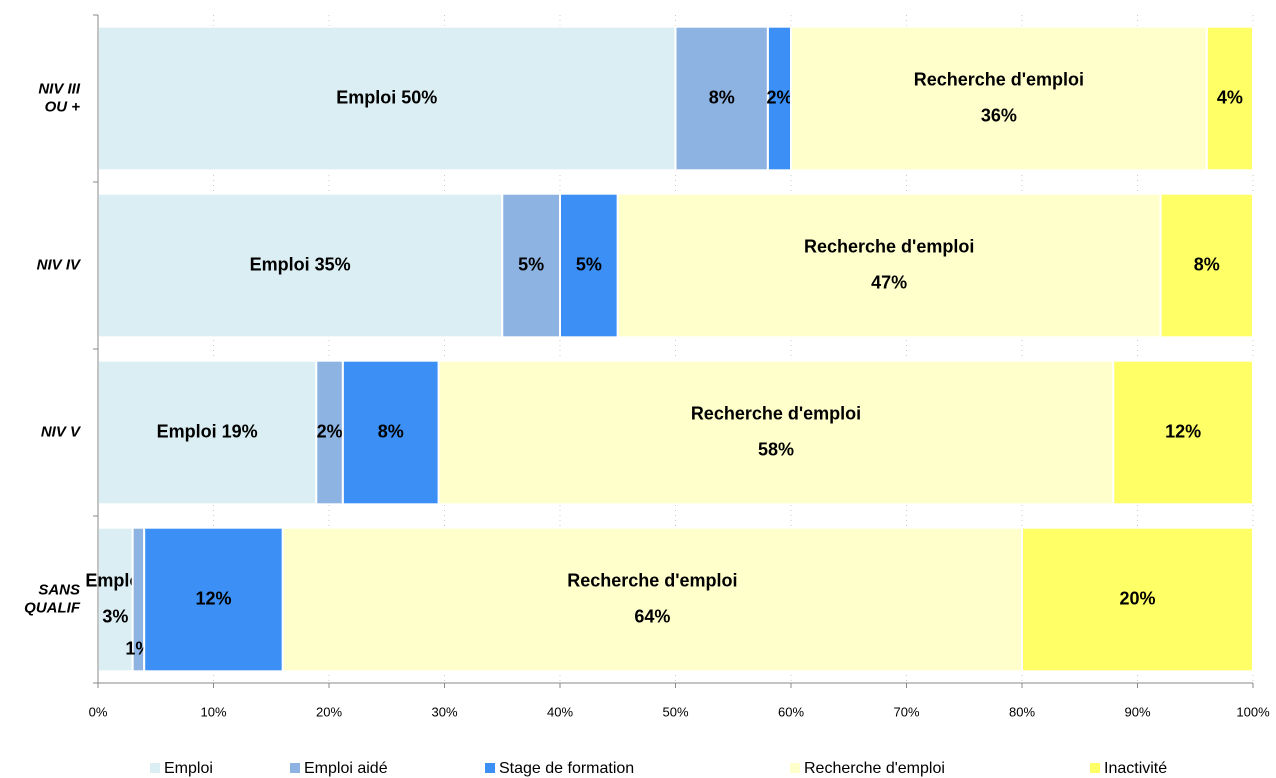  I want to click on category-label: NIV IV, so click(59, 264).